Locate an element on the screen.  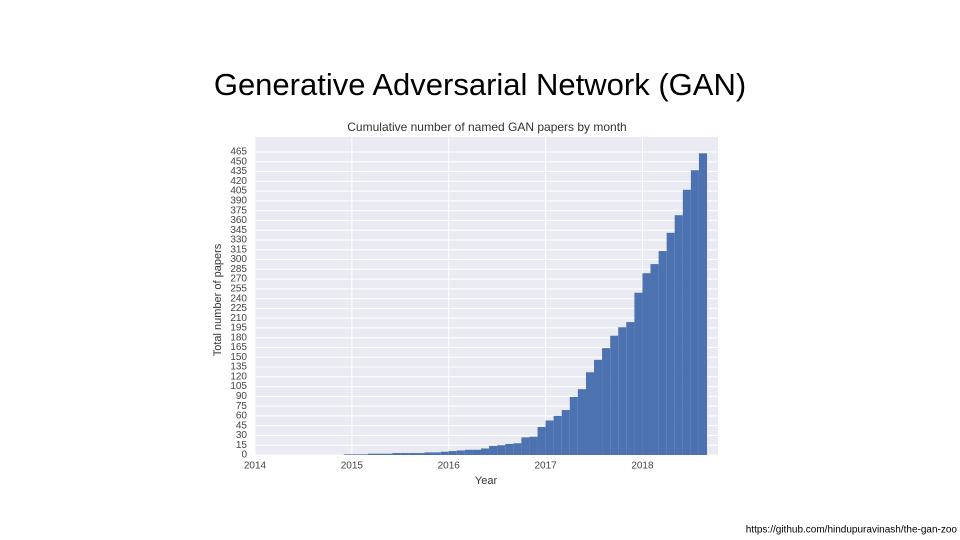
y-tick-label: 225 is located at coordinates (238, 308).